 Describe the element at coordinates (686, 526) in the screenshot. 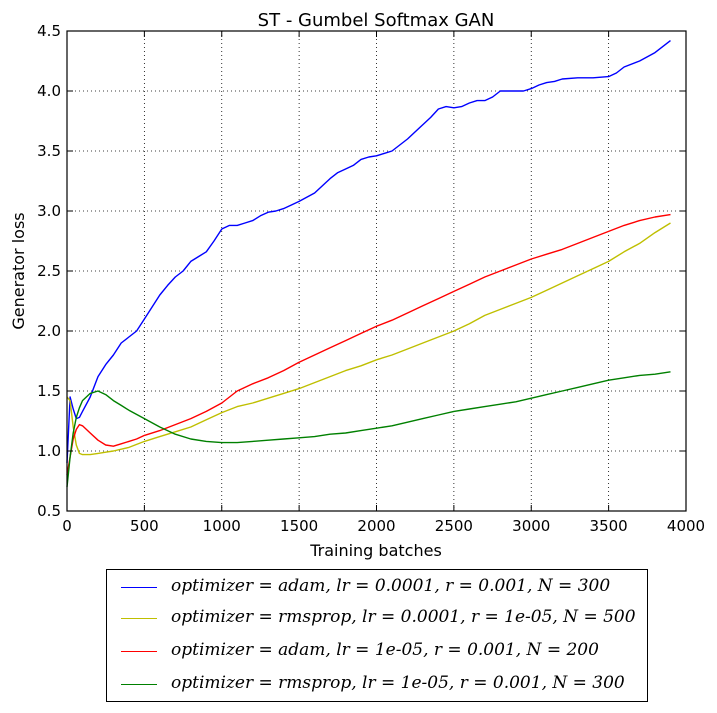

I see `x-tick-label: 4000` at that location.